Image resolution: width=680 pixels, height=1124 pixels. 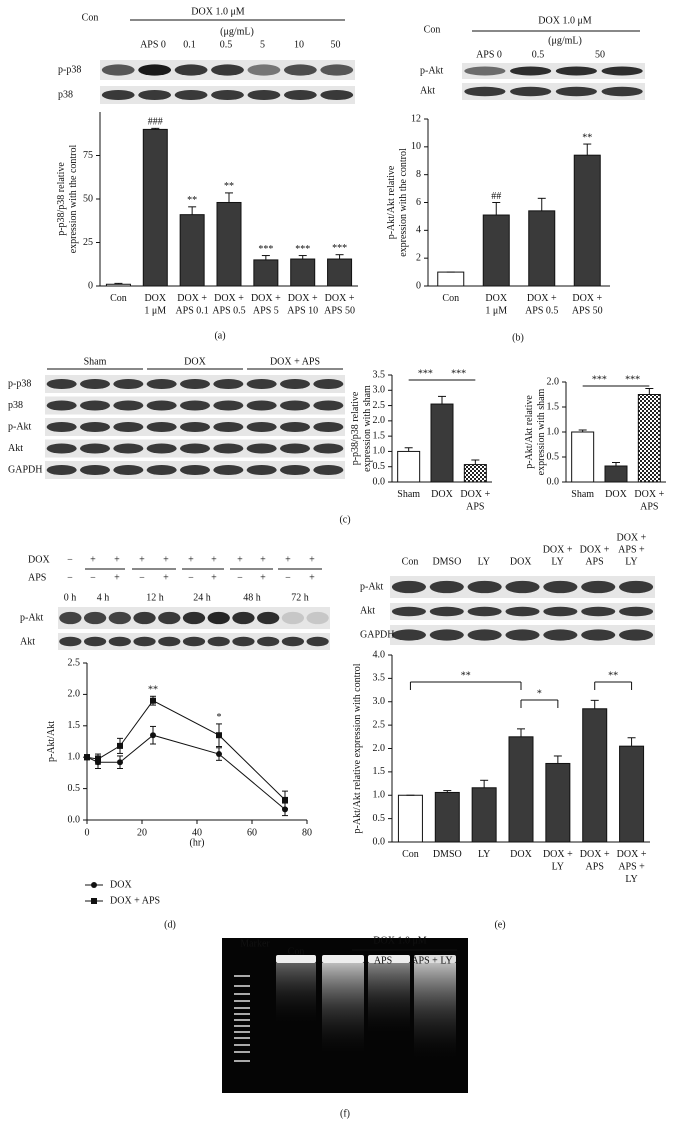 I want to click on panel-label: (d), so click(x=170, y=924).